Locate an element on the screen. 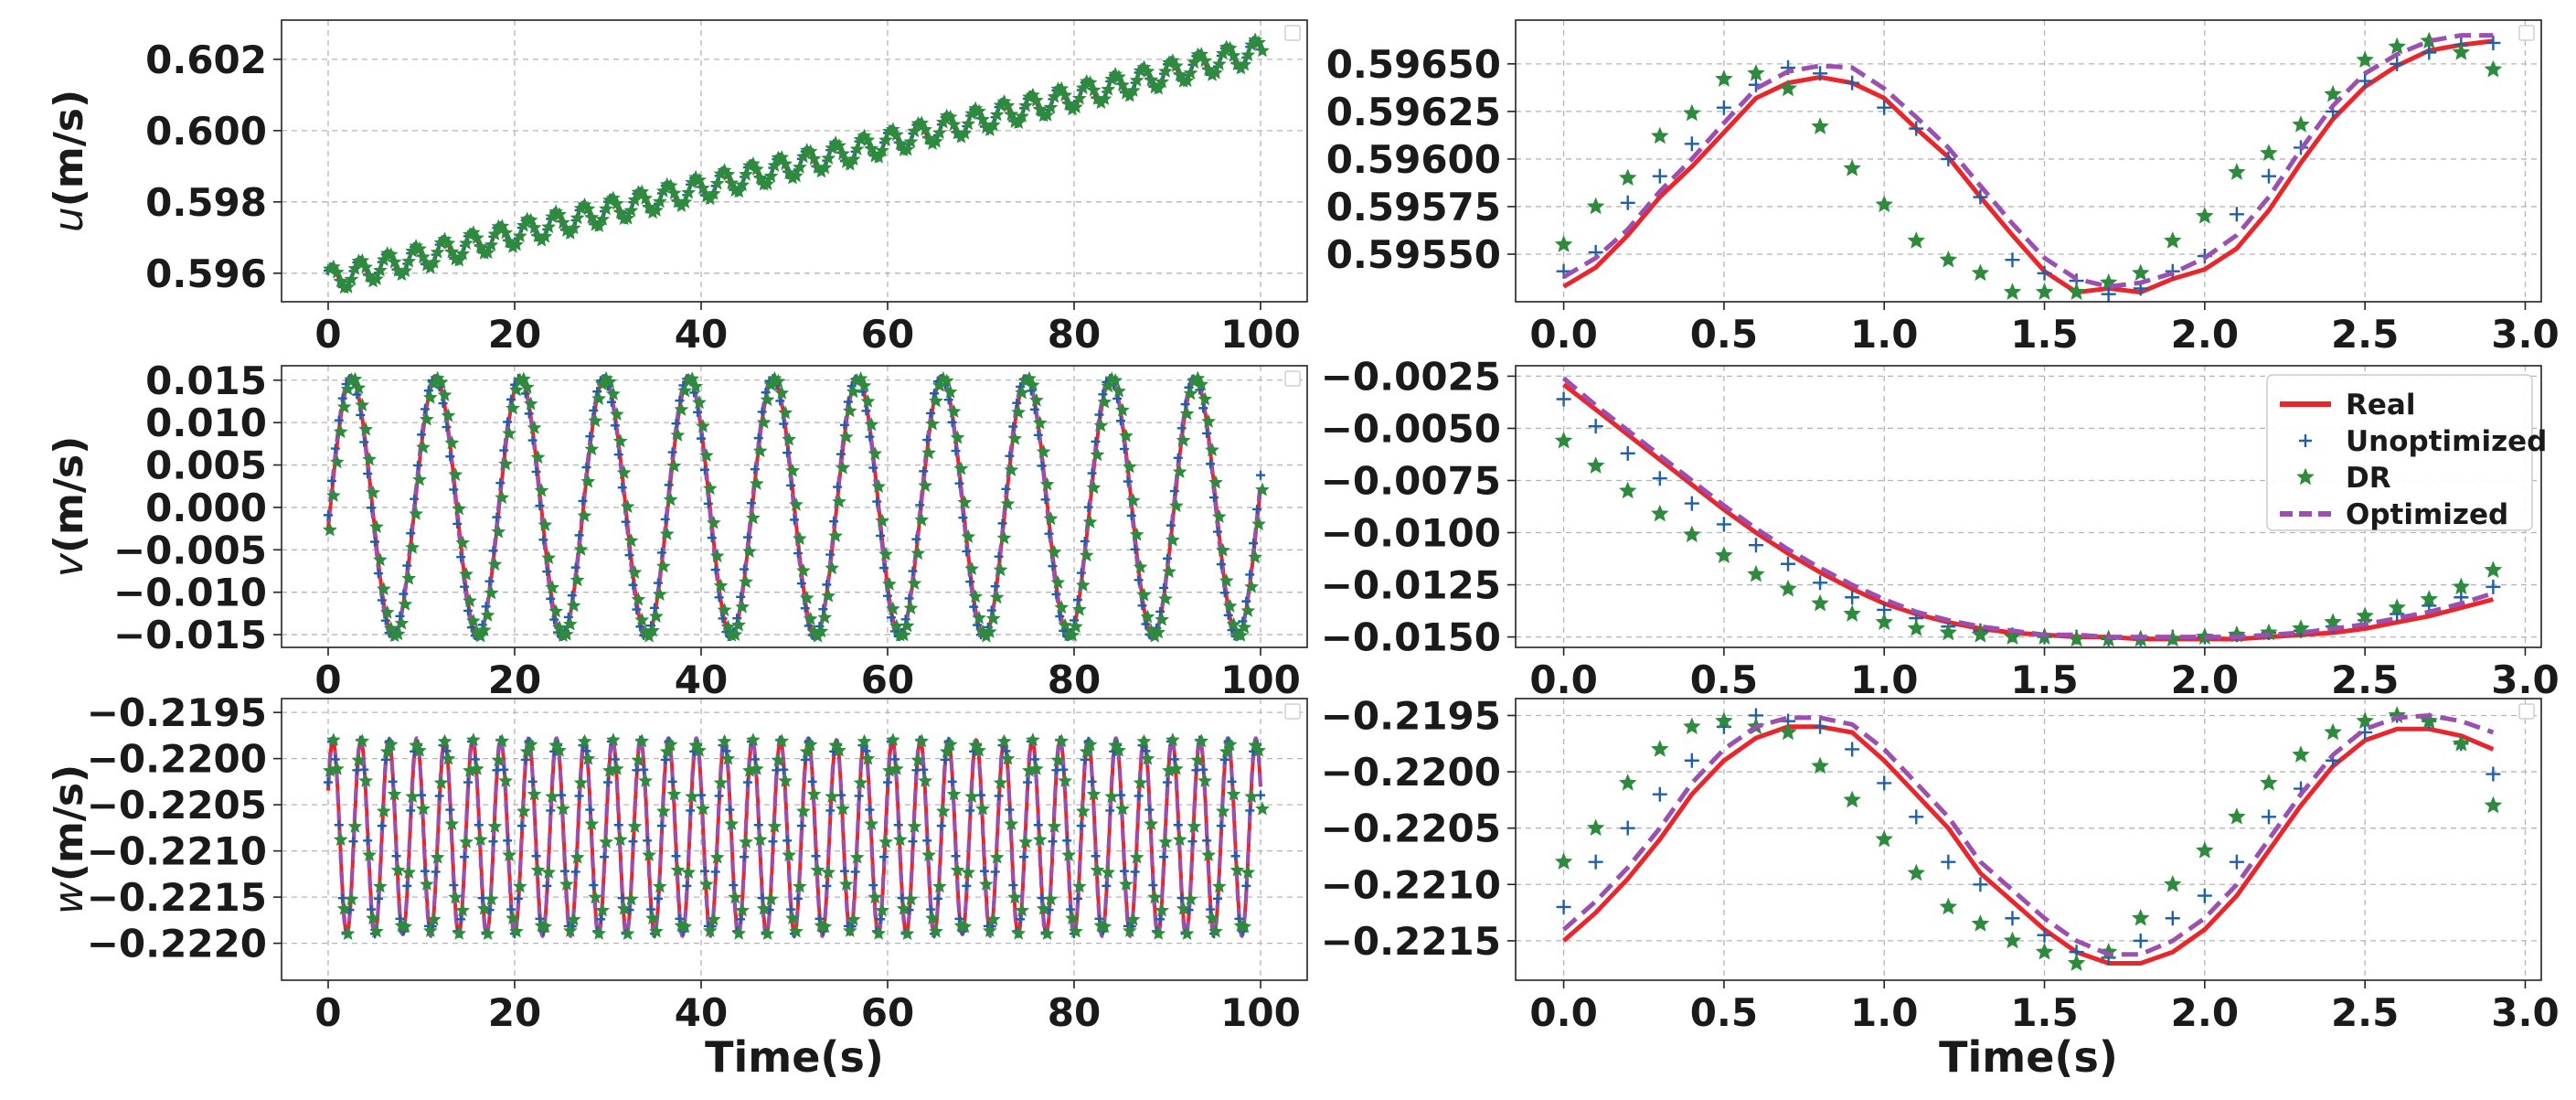 The height and width of the screenshot is (1100, 2576). series-line-real is located at coordinates (2028, 512).